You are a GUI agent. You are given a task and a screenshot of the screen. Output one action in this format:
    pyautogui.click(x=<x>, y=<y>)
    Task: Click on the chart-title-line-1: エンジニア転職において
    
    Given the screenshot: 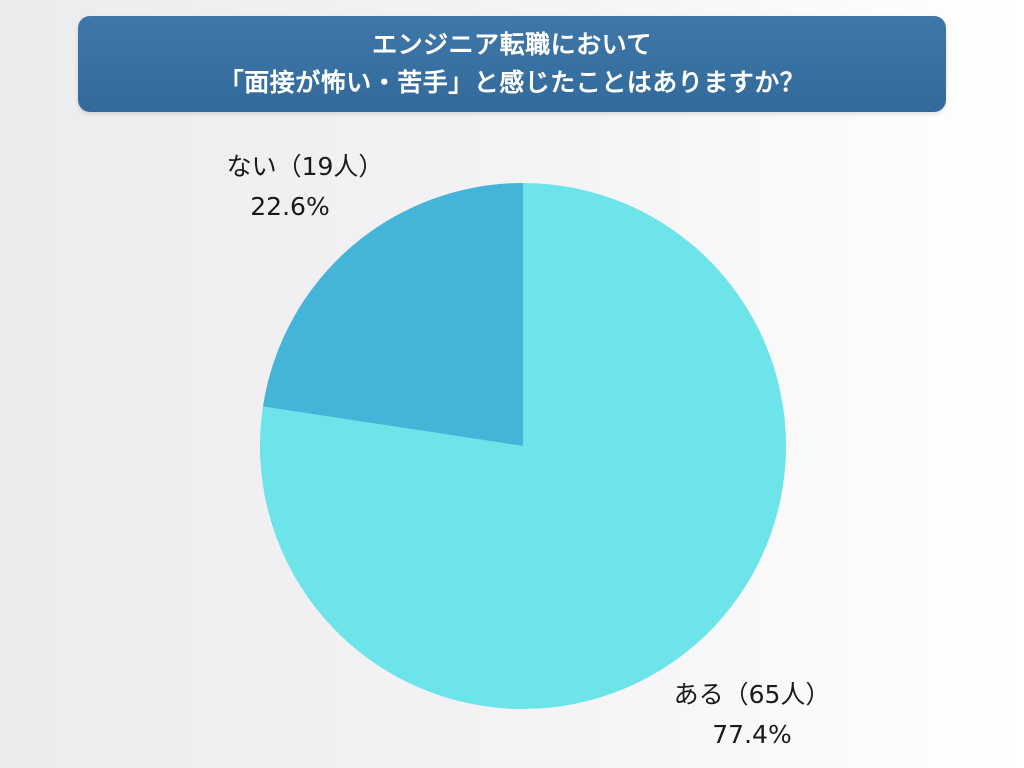 What is the action you would take?
    pyautogui.click(x=512, y=44)
    